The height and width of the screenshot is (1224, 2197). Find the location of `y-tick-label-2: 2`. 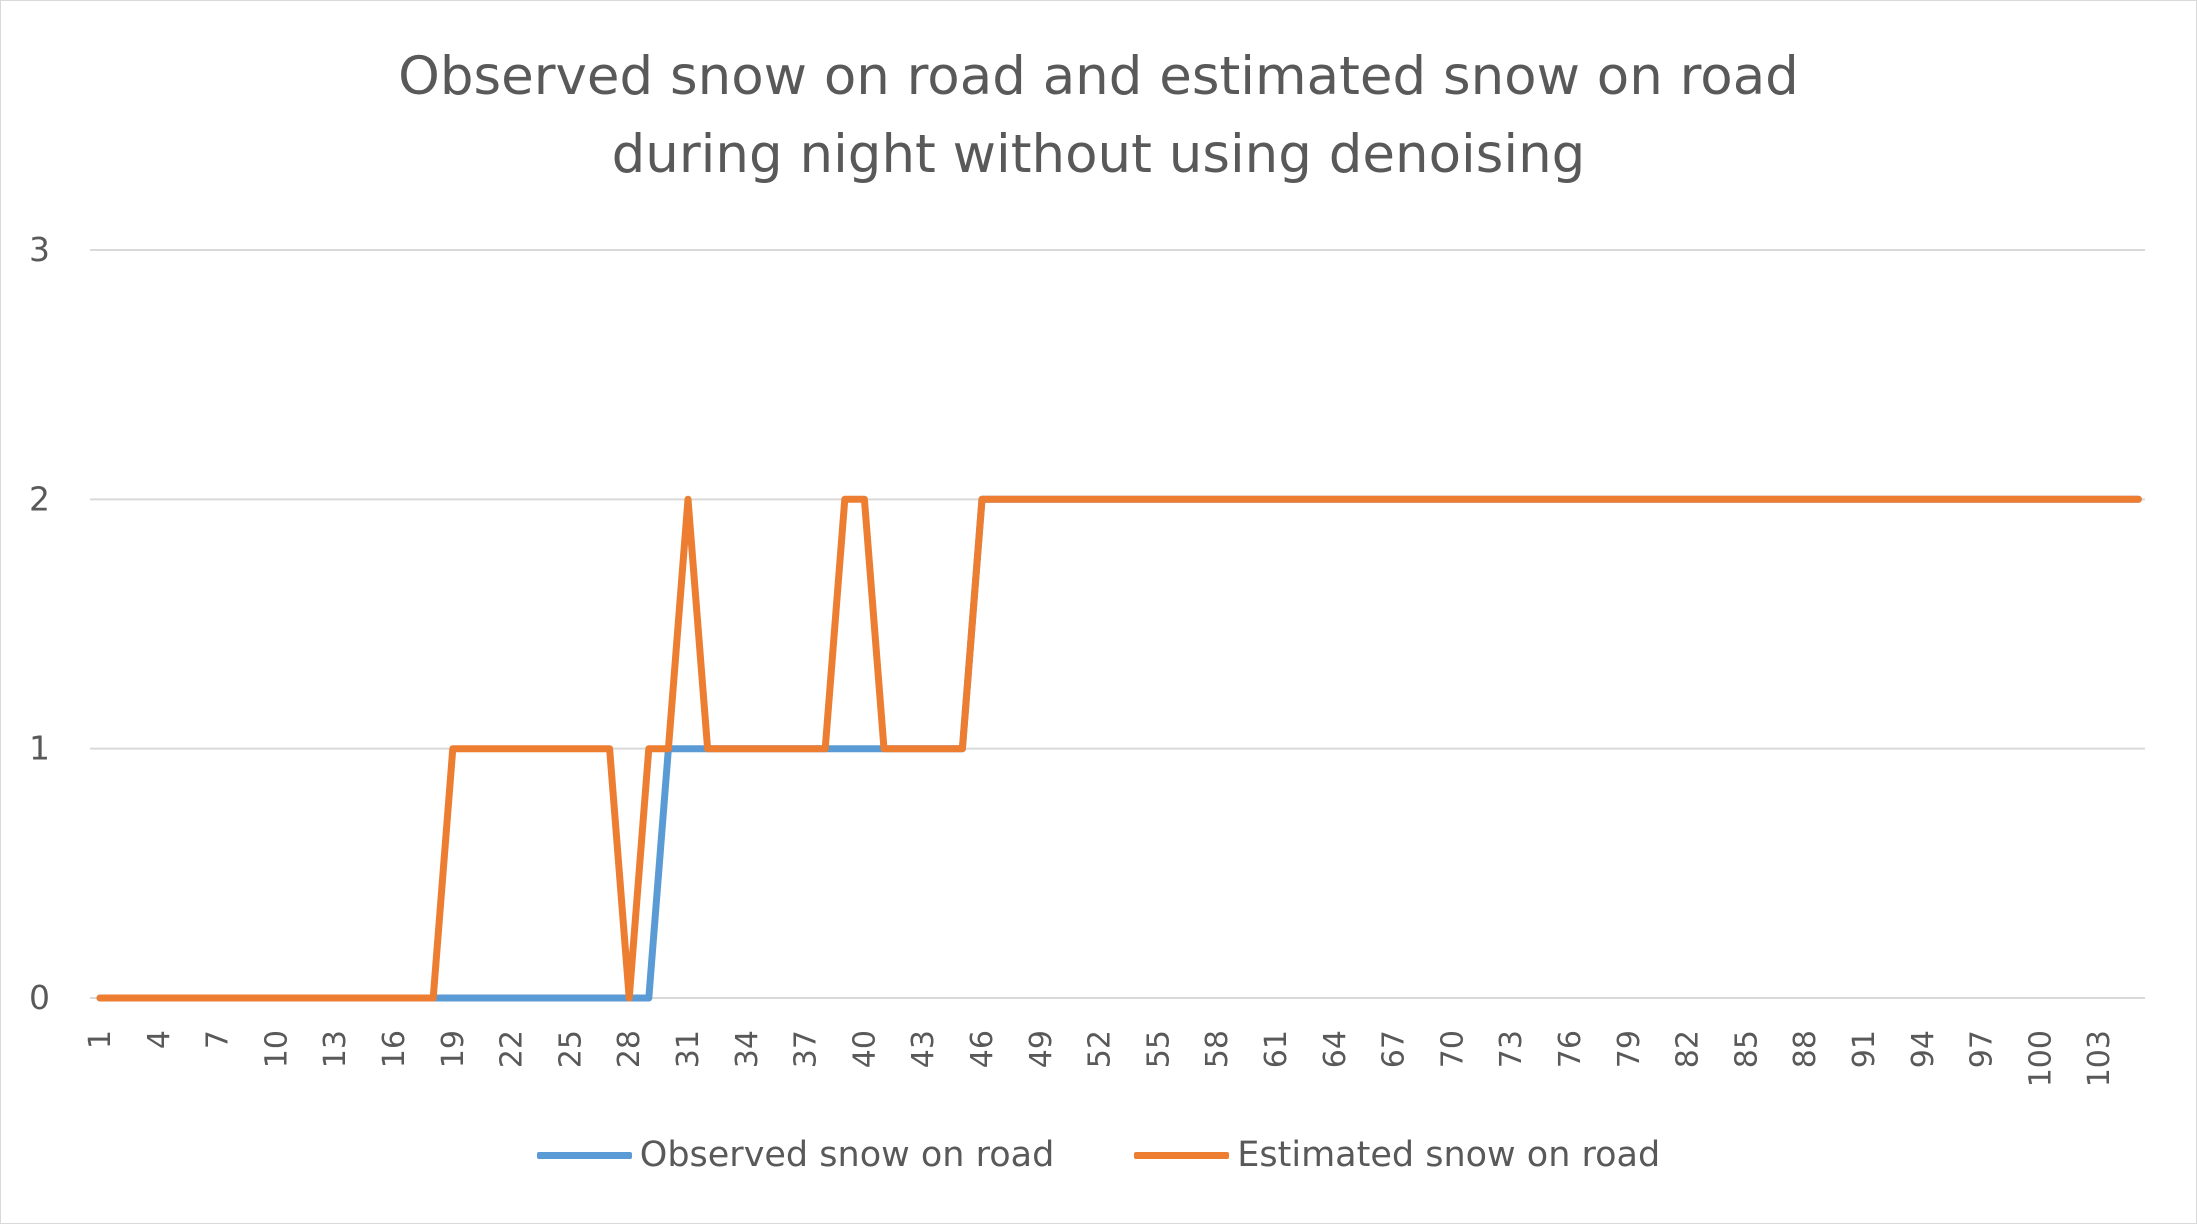

y-tick-label-2: 2 is located at coordinates (39, 498).